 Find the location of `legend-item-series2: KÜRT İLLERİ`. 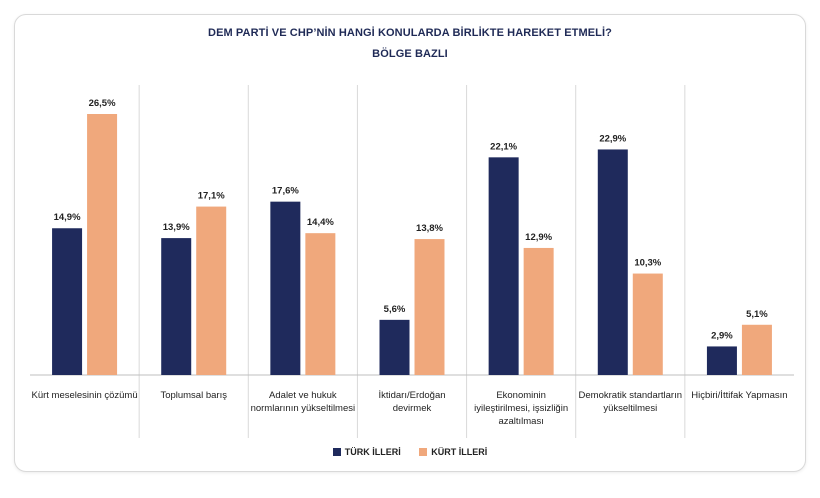

legend-item-series2: KÜRT İLLERİ is located at coordinates (453, 452).